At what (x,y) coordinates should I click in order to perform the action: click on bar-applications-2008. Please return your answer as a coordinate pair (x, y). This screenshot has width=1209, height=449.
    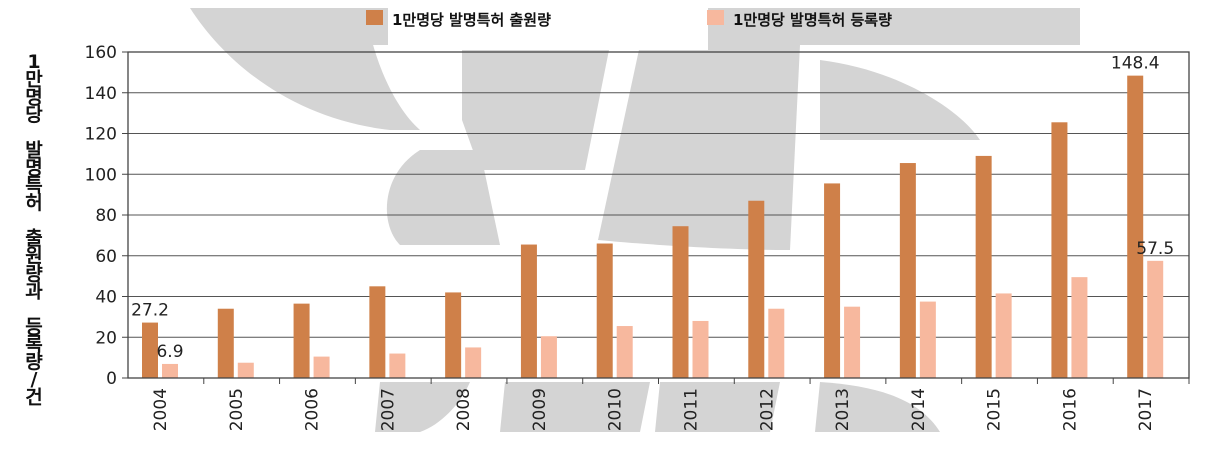
    Looking at the image, I should click on (453, 335).